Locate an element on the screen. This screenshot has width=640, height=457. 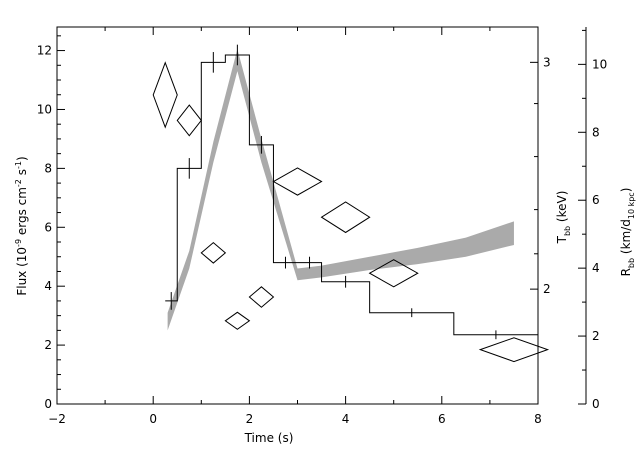
x-tick-label: 2 is located at coordinates (250, 419).